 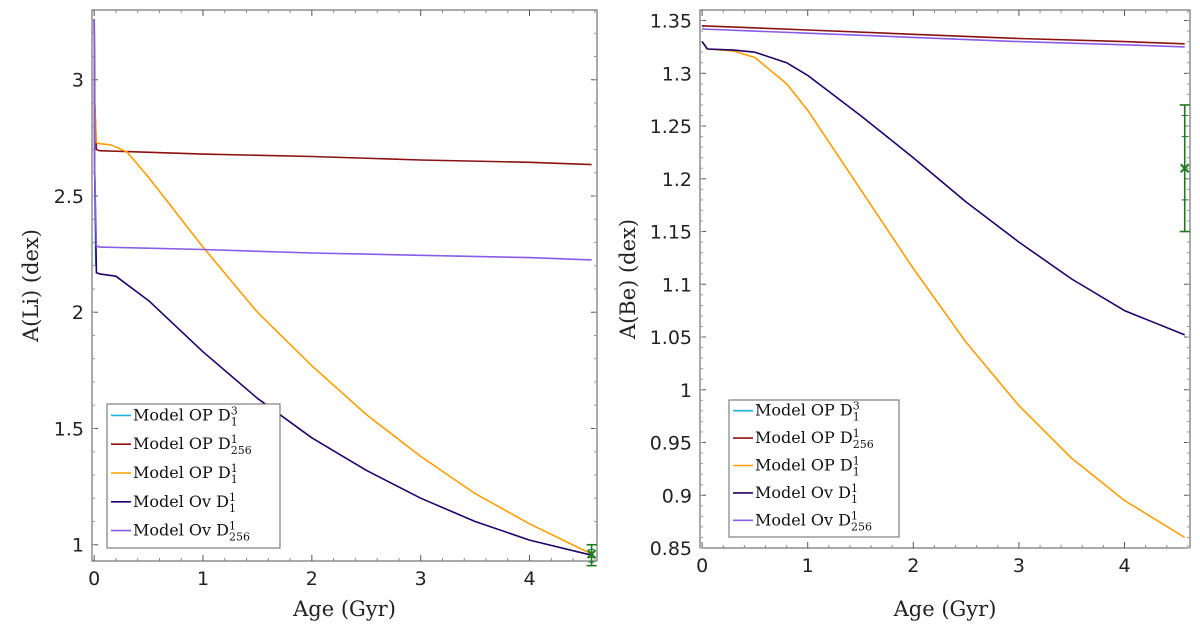 What do you see at coordinates (628, 279) in the screenshot?
I see `y-axis-label: A(Be) (dex)` at bounding box center [628, 279].